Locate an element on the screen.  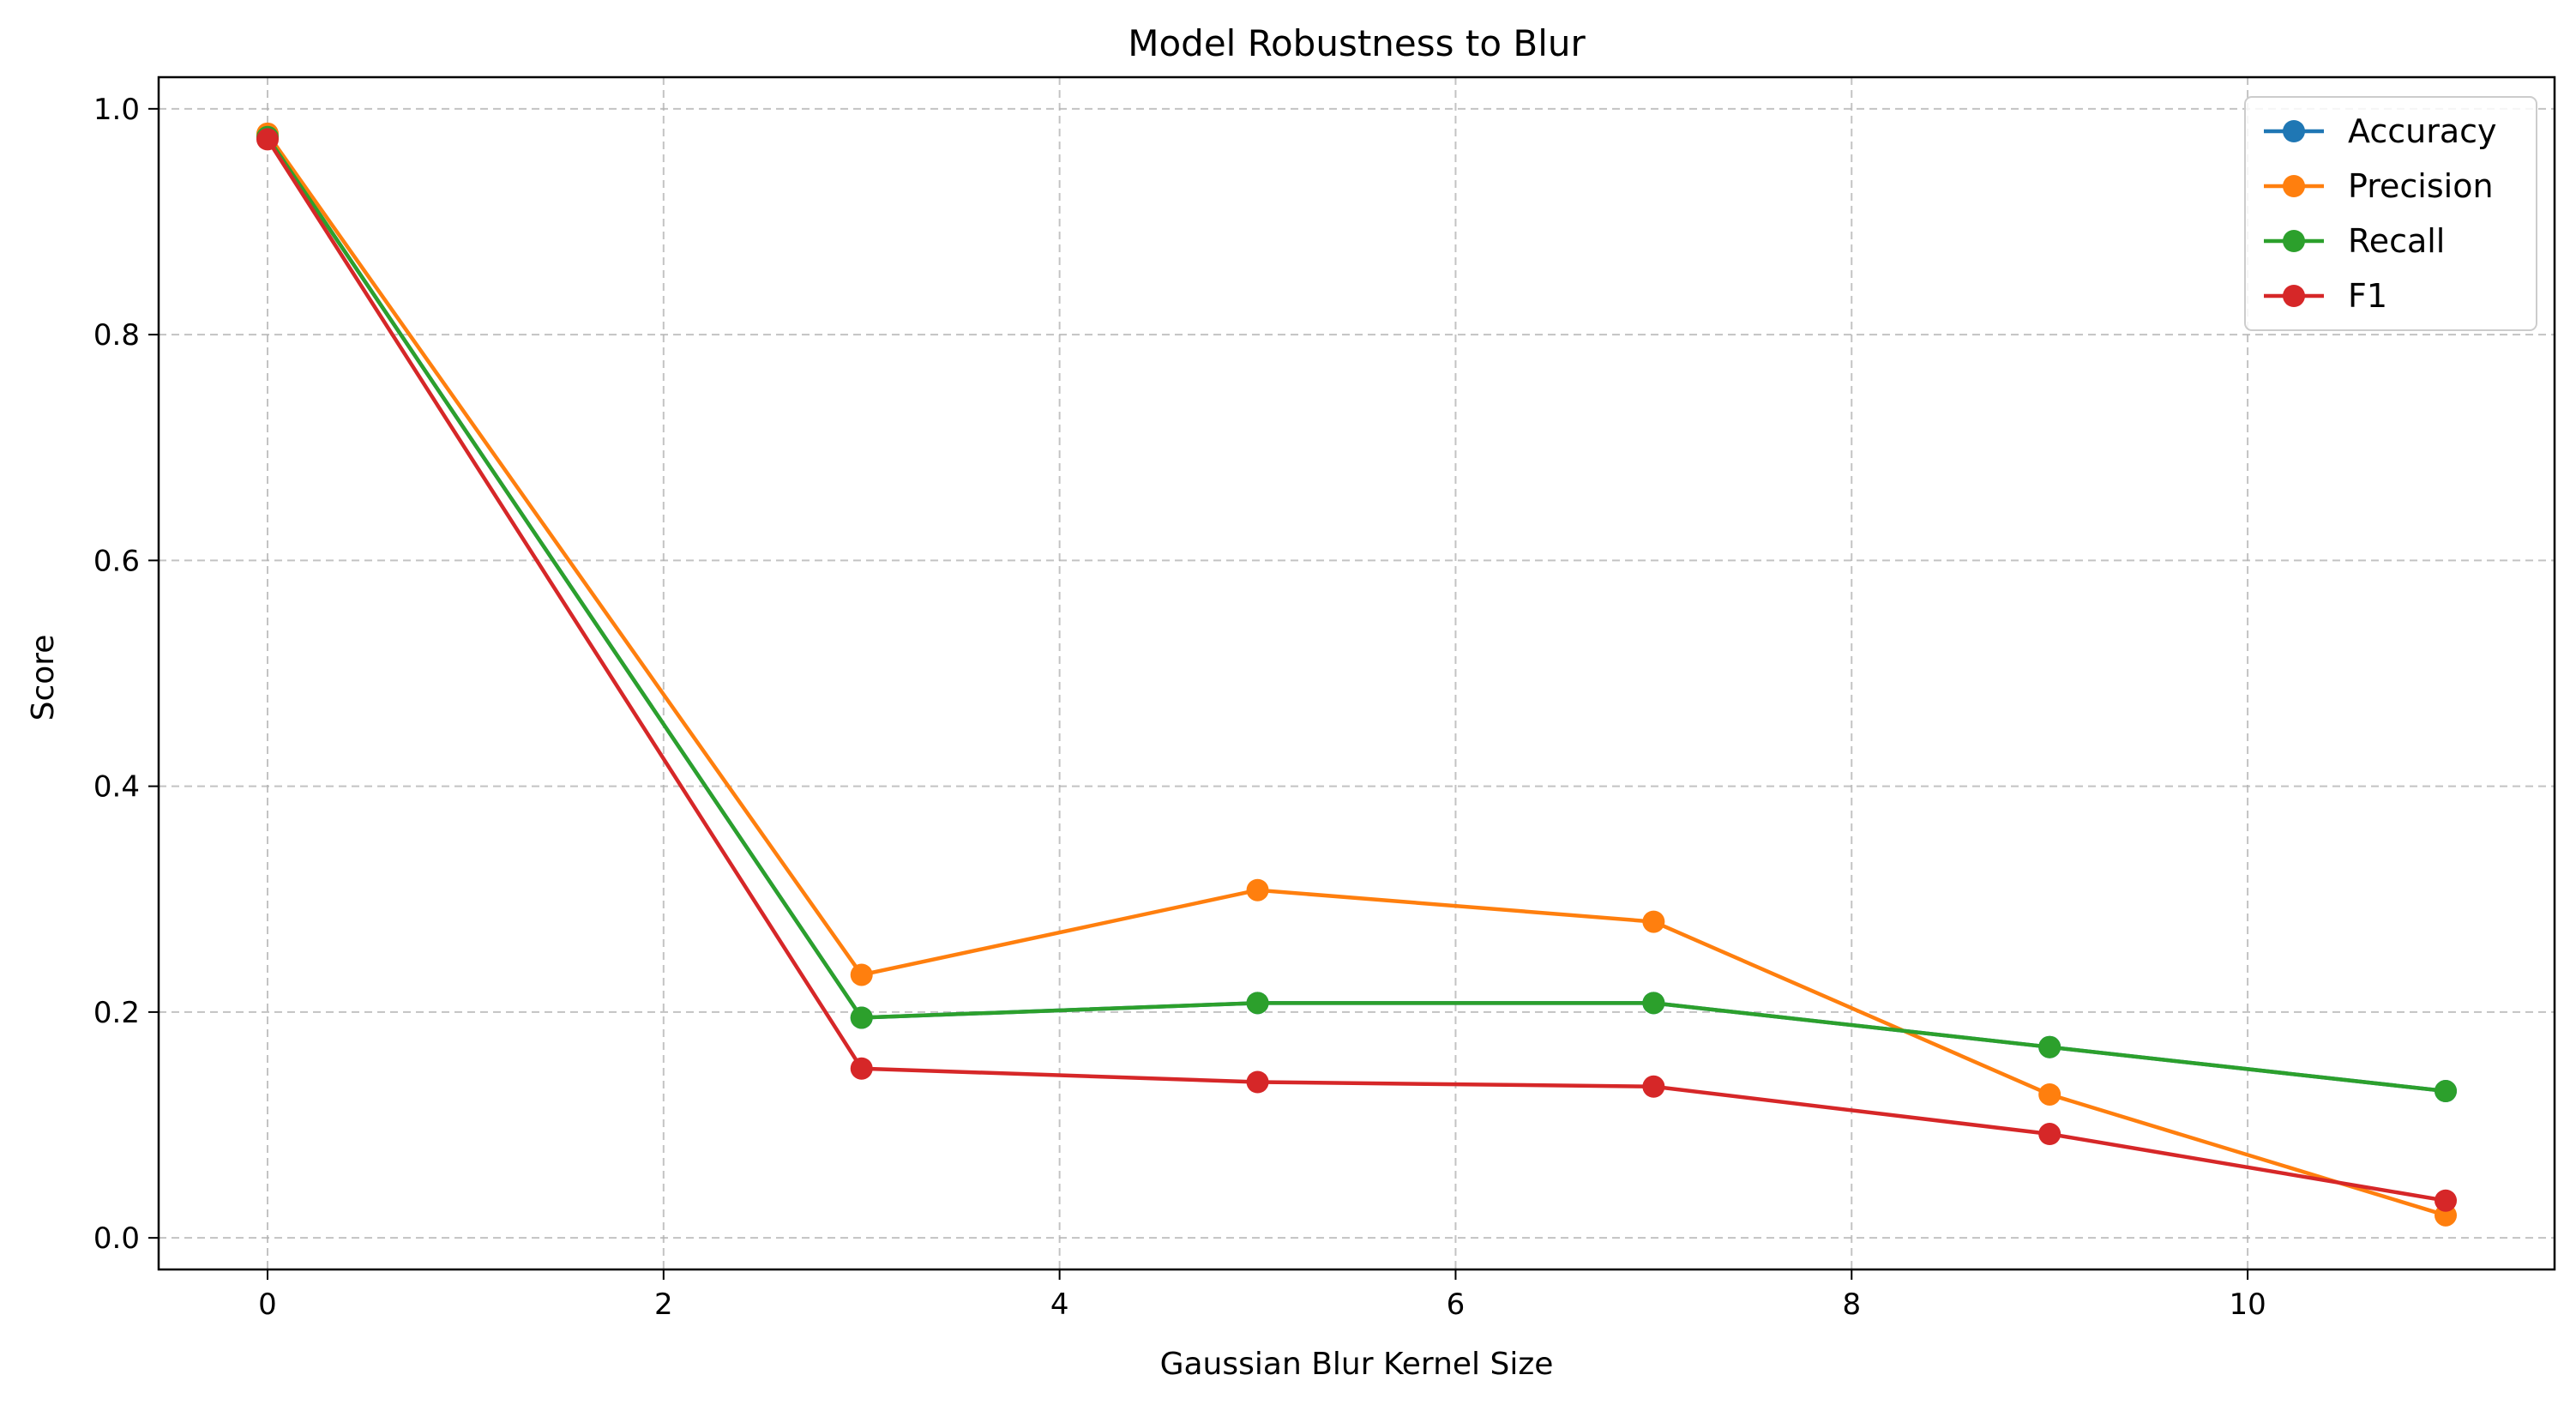
x-tick-label: 10 is located at coordinates (2247, 1304).